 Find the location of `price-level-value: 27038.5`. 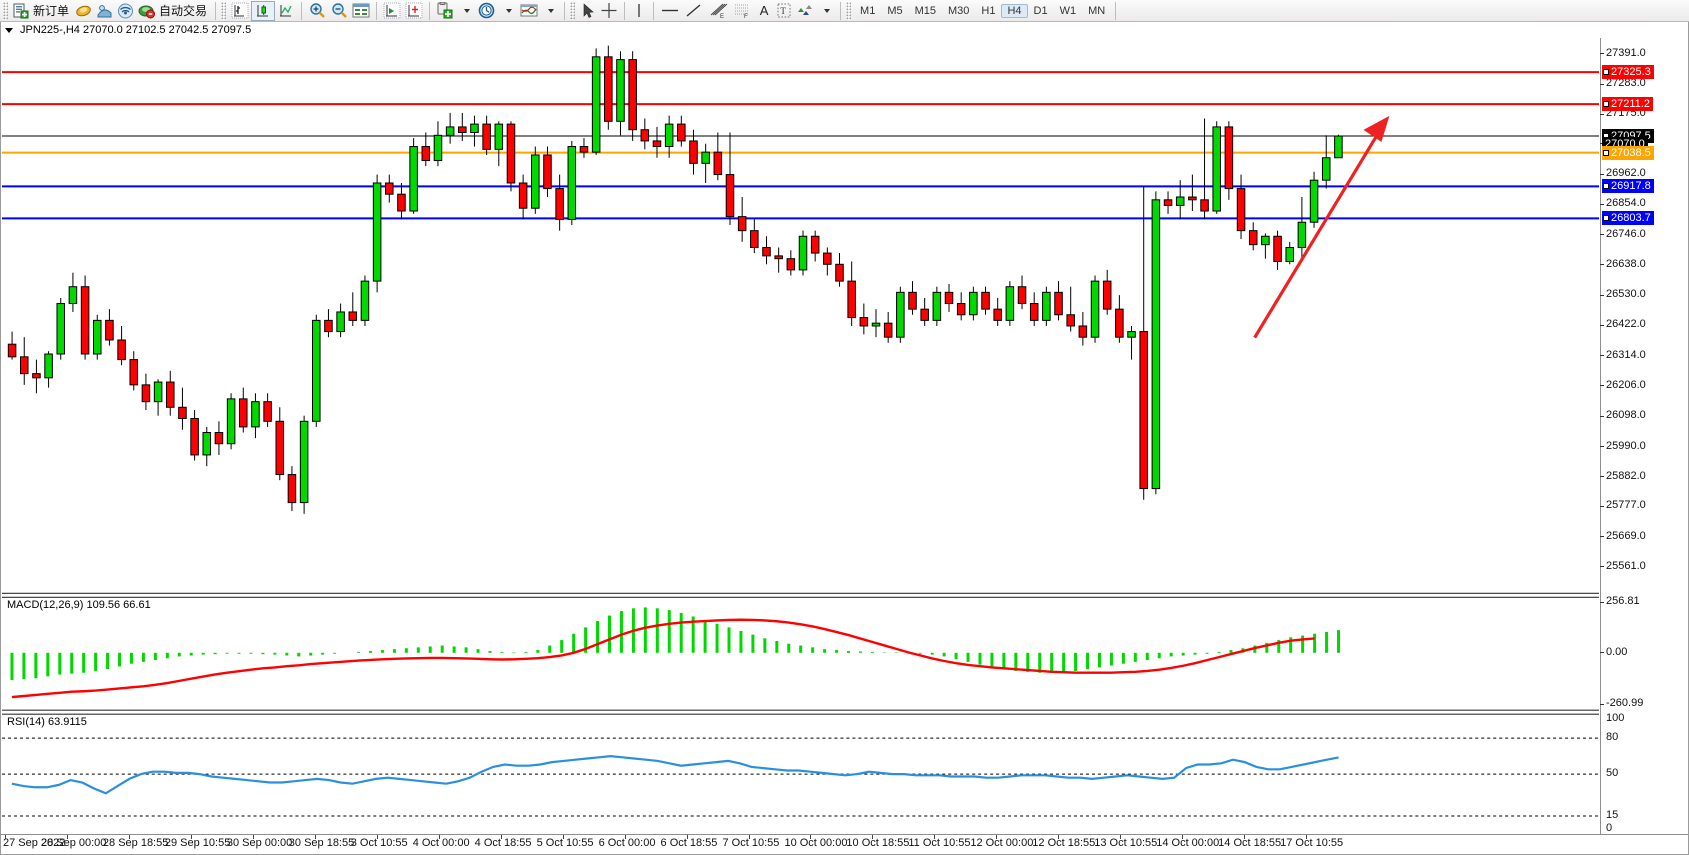

price-level-value: 27038.5 is located at coordinates (1631, 152).